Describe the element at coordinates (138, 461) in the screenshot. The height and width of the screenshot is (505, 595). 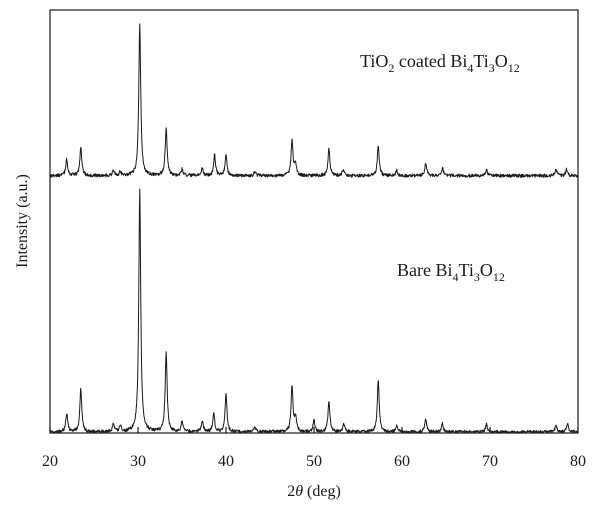
I see `x-tick-label: 30` at that location.